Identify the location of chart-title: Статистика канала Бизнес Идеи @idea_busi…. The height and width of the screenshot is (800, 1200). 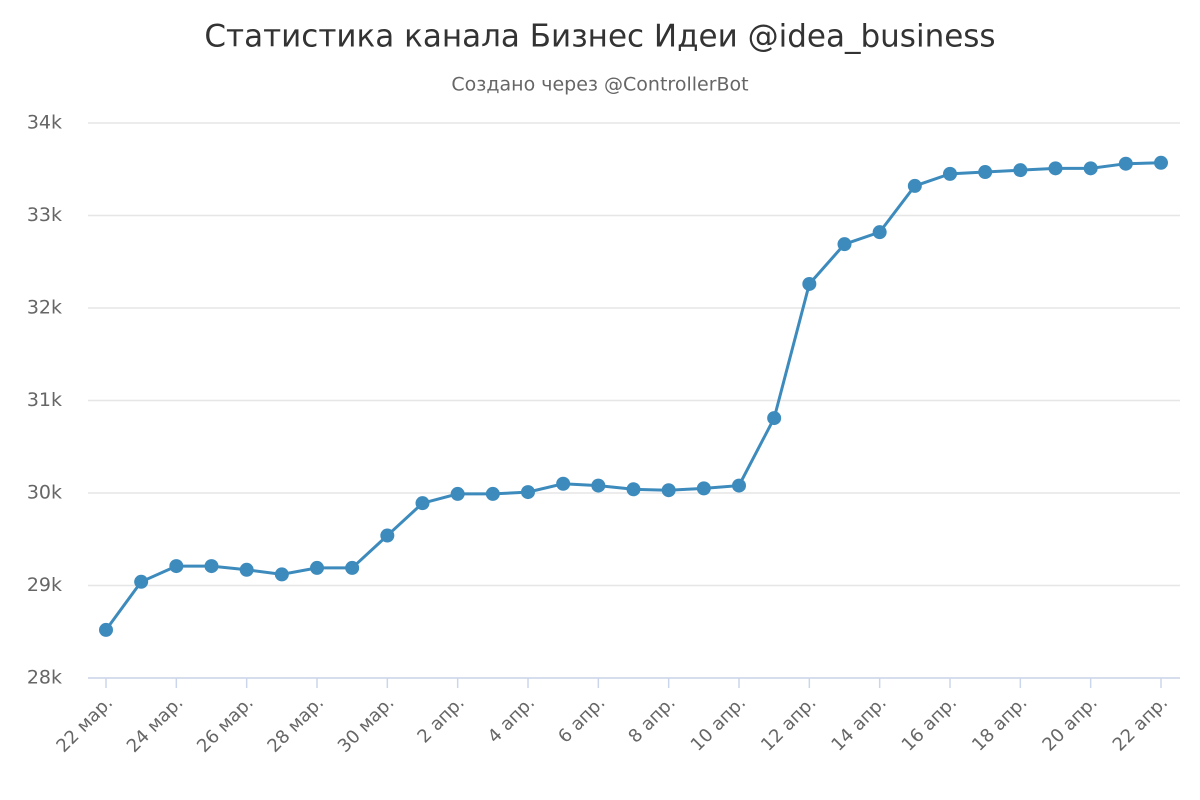
(599, 37).